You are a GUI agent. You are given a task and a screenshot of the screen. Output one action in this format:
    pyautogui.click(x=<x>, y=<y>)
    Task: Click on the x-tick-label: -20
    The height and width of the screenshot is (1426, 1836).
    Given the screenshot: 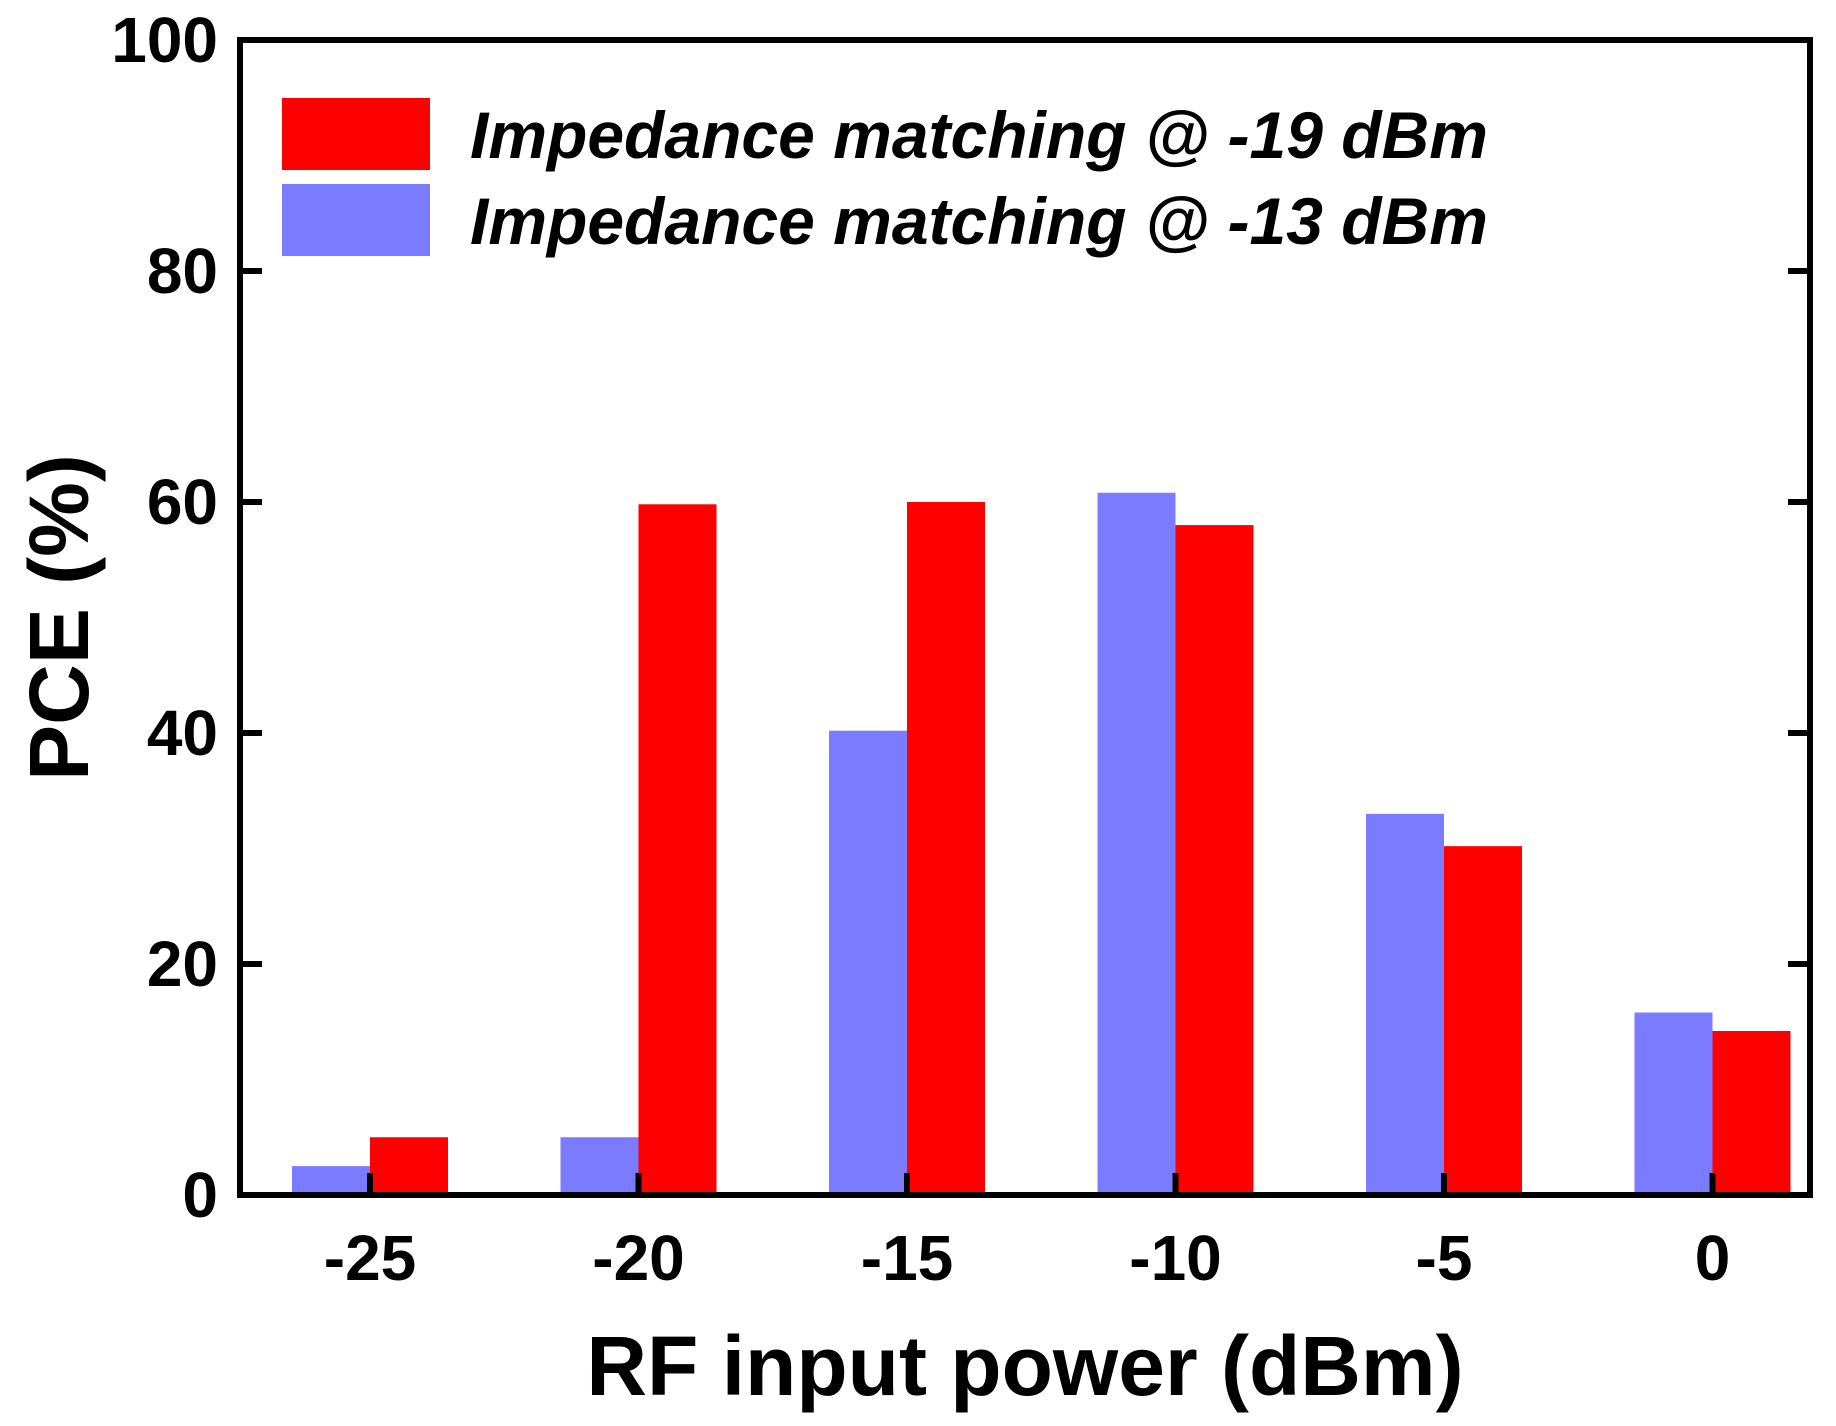 What is the action you would take?
    pyautogui.click(x=638, y=1258)
    